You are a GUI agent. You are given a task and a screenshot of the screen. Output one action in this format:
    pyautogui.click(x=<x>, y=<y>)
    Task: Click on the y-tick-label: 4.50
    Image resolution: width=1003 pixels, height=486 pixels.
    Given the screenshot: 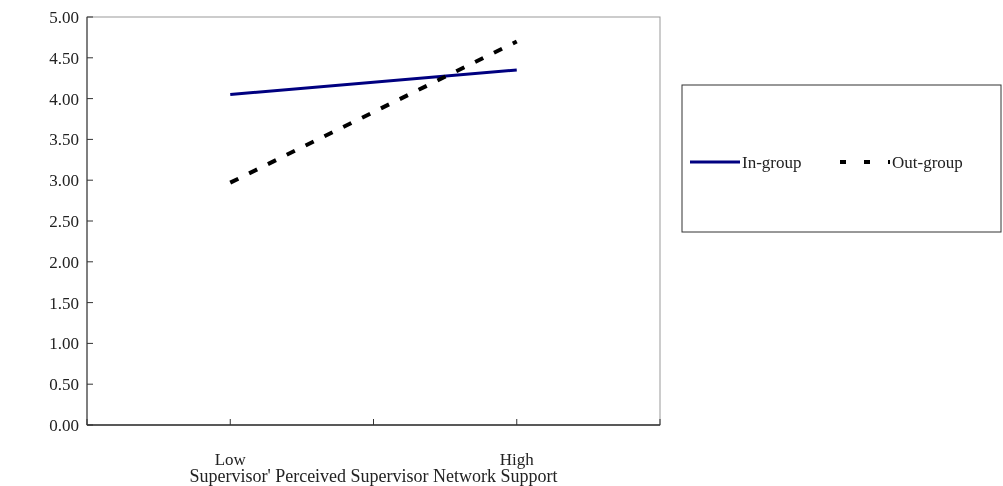 What is the action you would take?
    pyautogui.click(x=64, y=58)
    